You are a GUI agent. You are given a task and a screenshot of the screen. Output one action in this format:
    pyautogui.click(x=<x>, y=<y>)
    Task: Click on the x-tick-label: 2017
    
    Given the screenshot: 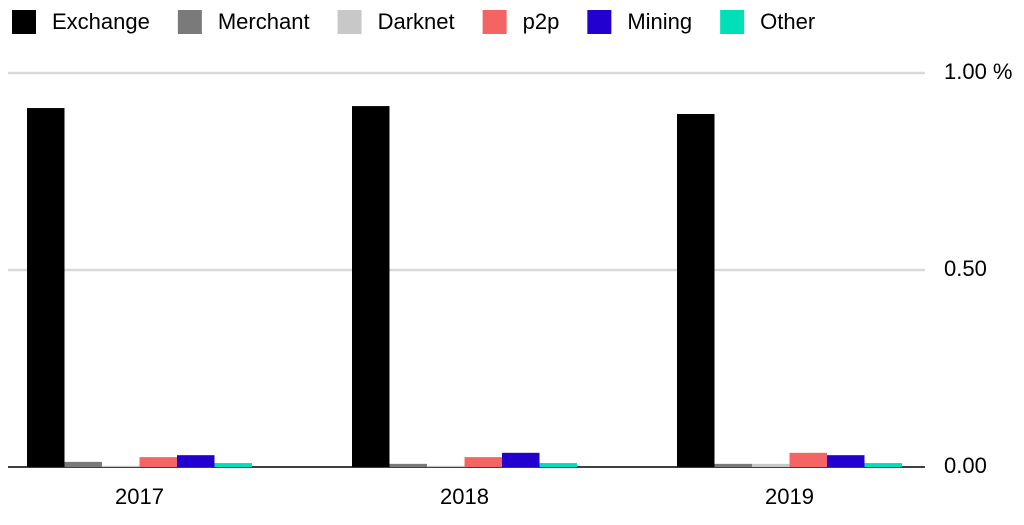 What is the action you would take?
    pyautogui.click(x=139, y=496)
    